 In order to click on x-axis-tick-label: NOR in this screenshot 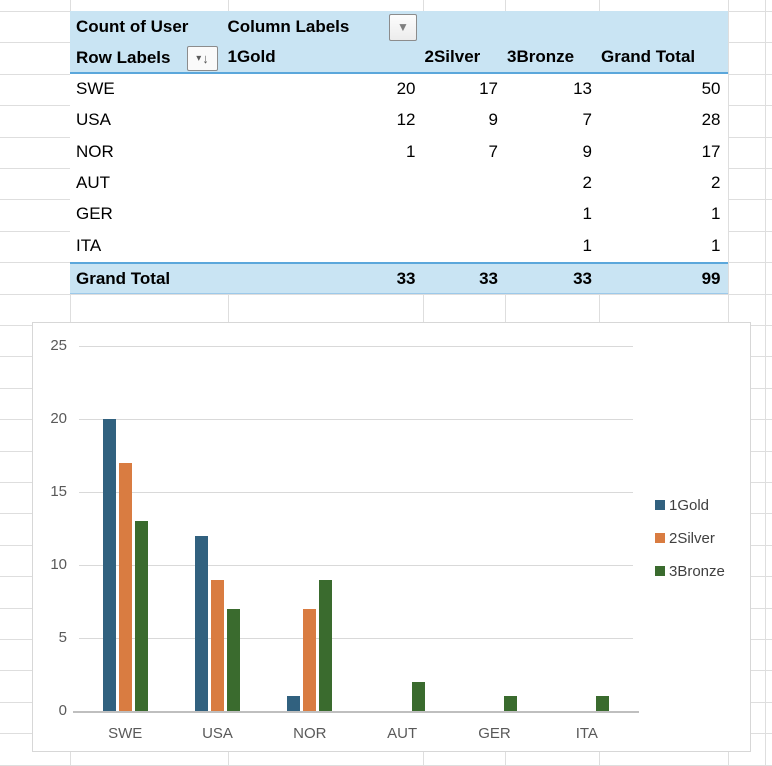, I will do `click(310, 733)`.